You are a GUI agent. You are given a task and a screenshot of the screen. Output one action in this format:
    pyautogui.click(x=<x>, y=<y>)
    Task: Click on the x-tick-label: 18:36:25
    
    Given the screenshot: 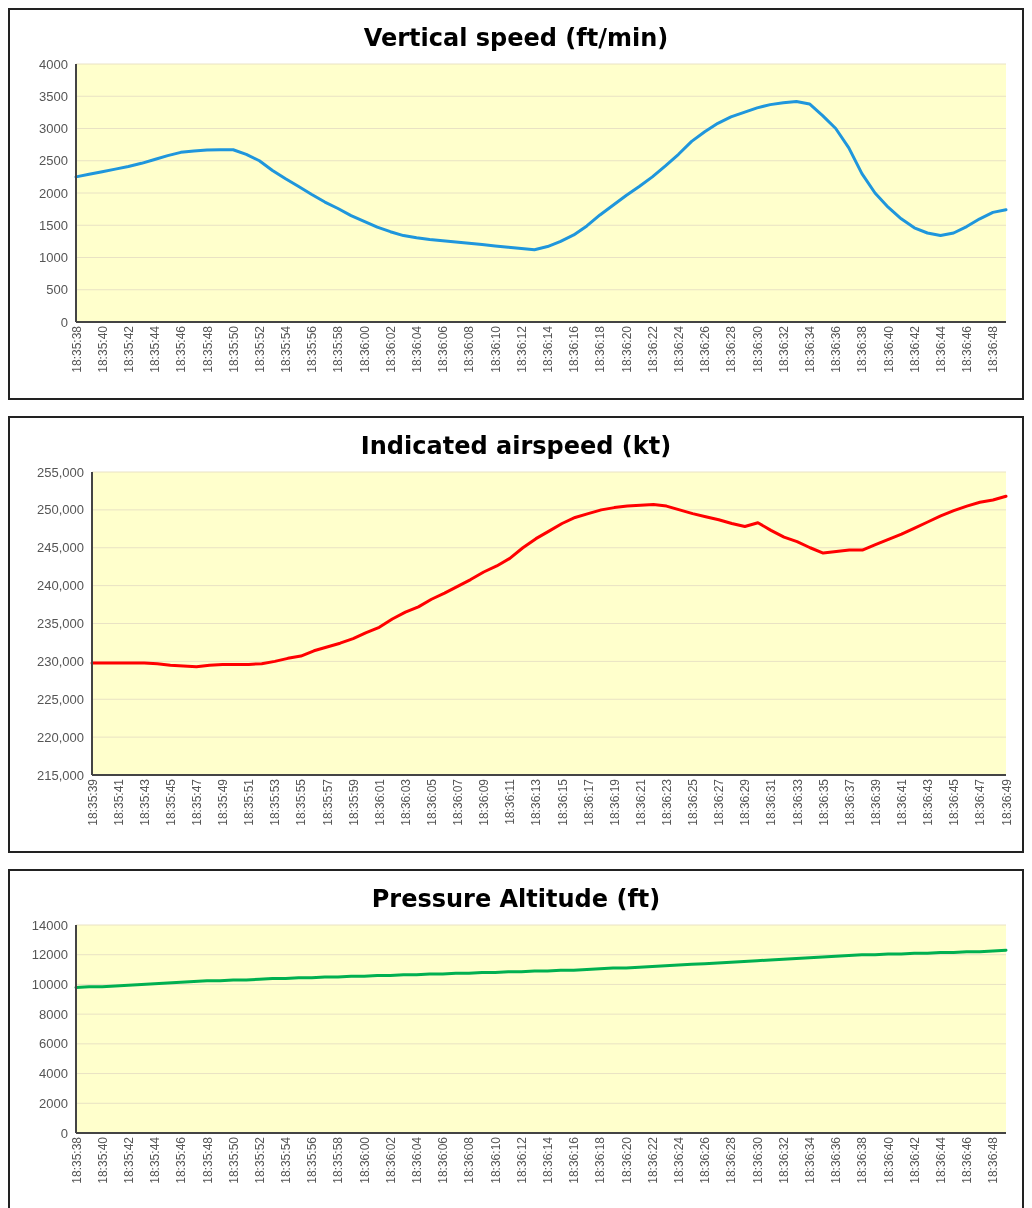 What is the action you would take?
    pyautogui.click(x=693, y=802)
    